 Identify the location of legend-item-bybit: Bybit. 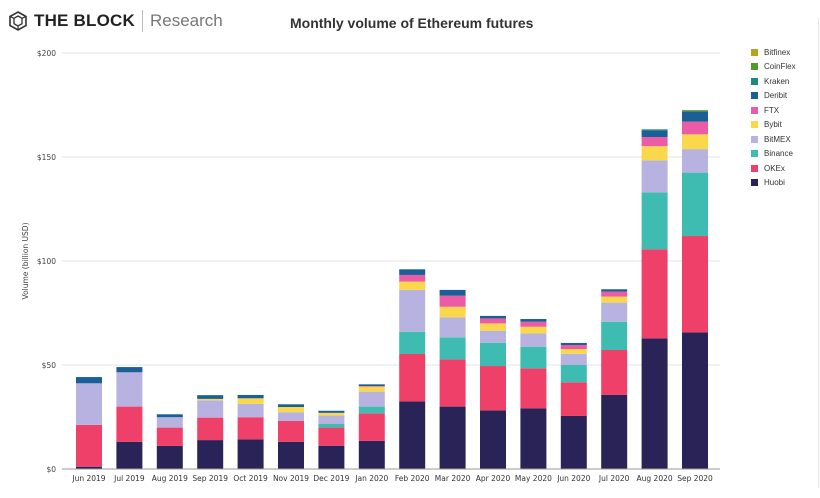
(773, 125).